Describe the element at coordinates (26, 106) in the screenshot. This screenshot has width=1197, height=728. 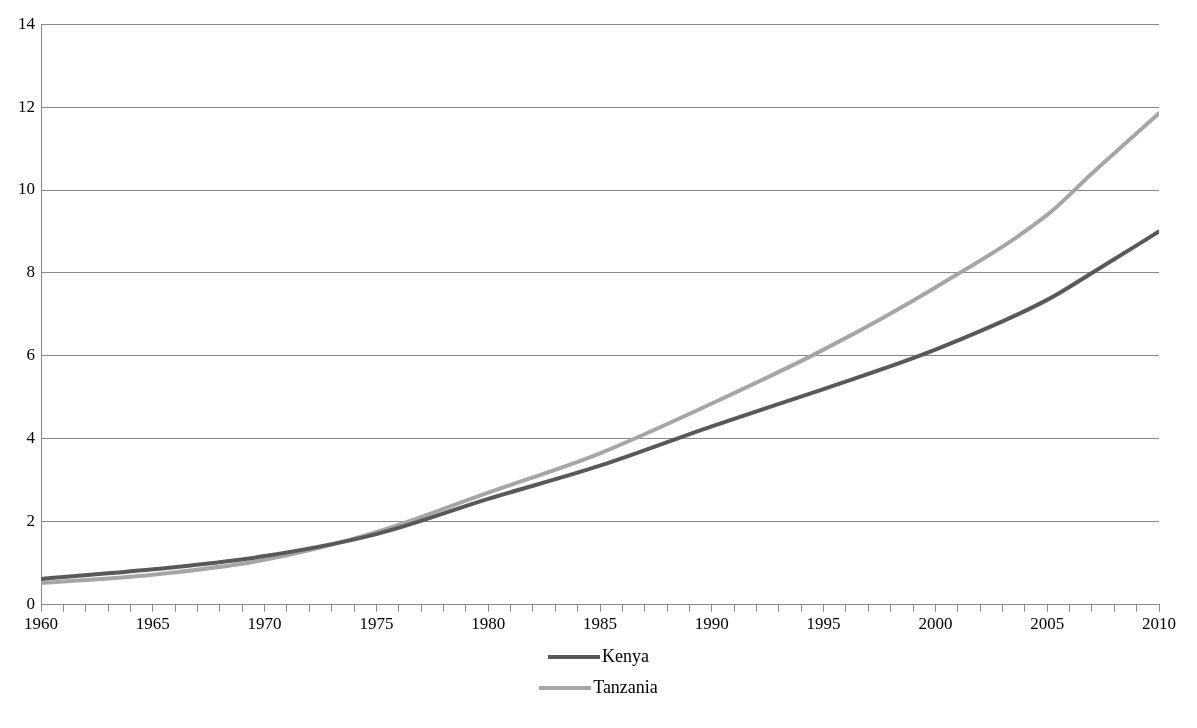
I see `y-tick-label: 12` at that location.